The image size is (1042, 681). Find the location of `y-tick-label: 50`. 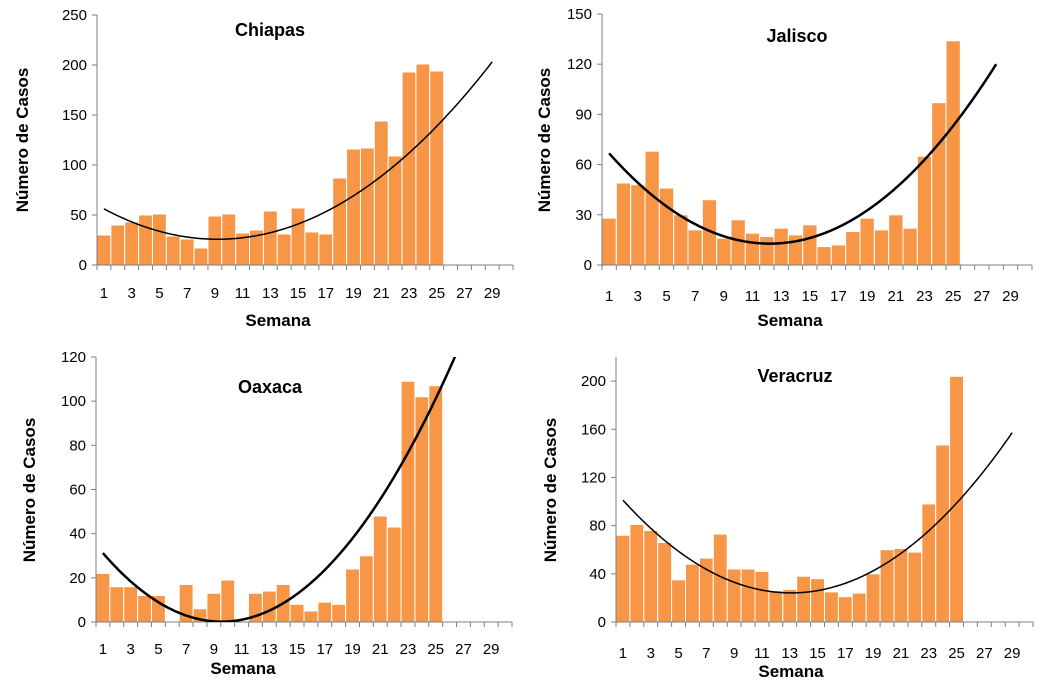

y-tick-label: 50 is located at coordinates (78, 215).